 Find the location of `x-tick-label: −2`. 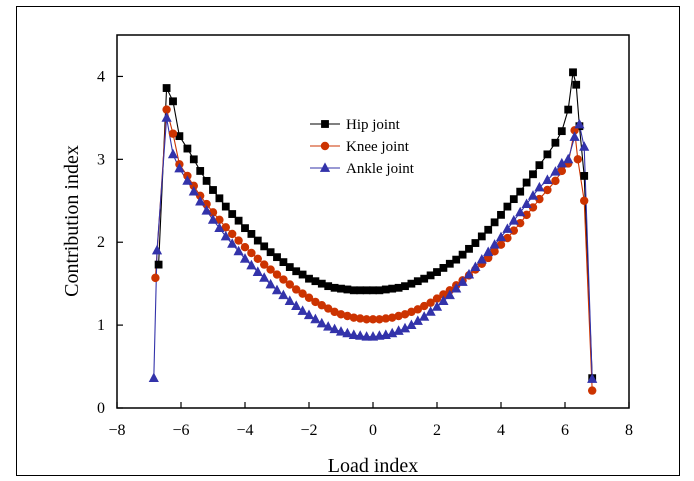

x-tick-label: −2 is located at coordinates (308, 430).